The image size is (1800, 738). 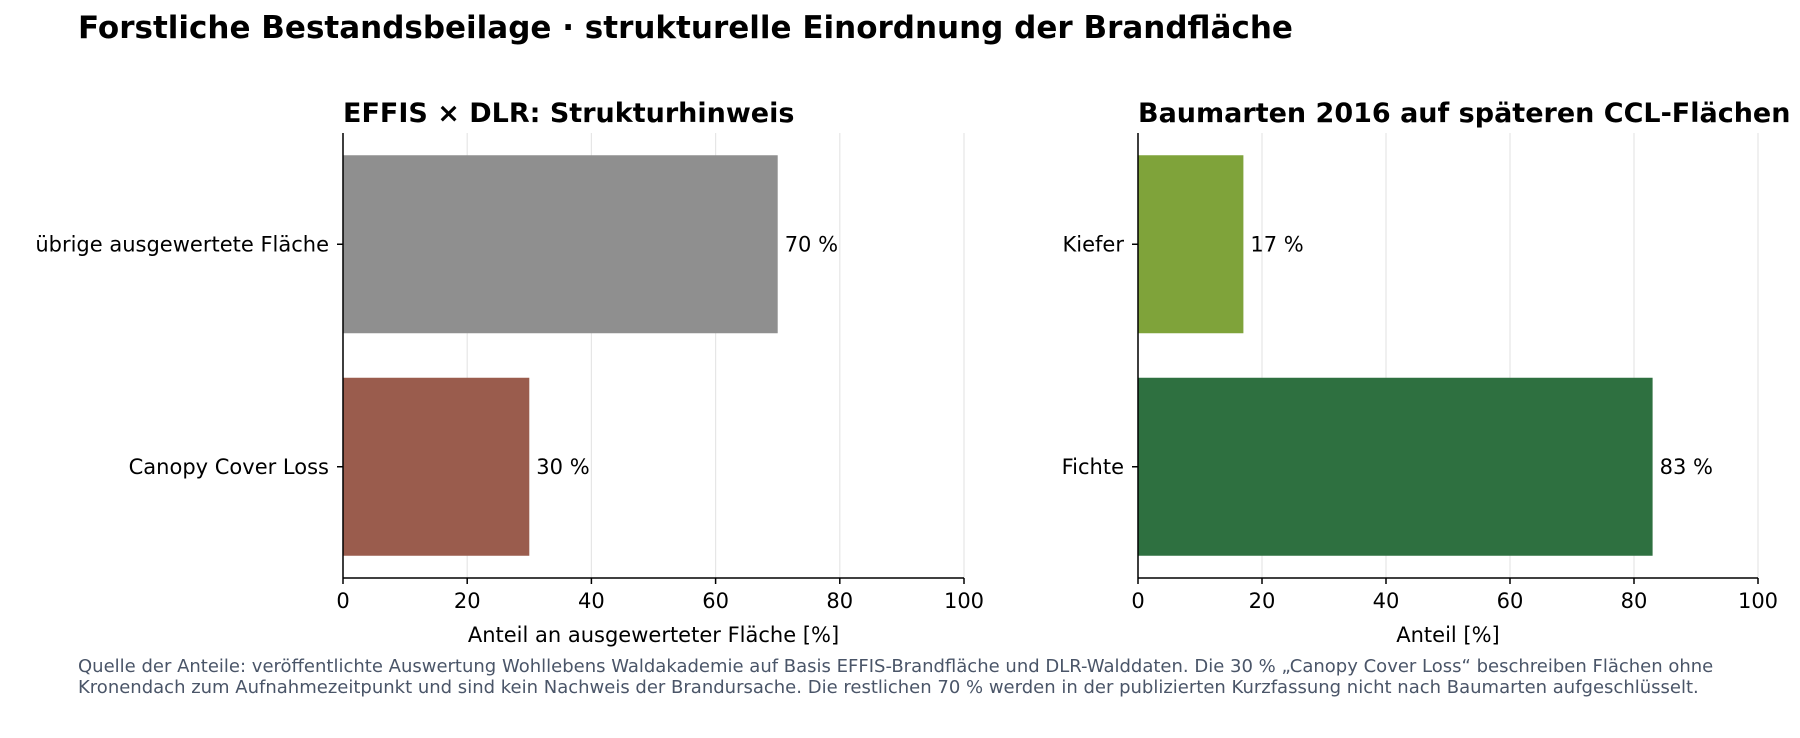 I want to click on x-axis-label: Anteil an ausgewerteter Fläche [%], so click(x=653, y=635).